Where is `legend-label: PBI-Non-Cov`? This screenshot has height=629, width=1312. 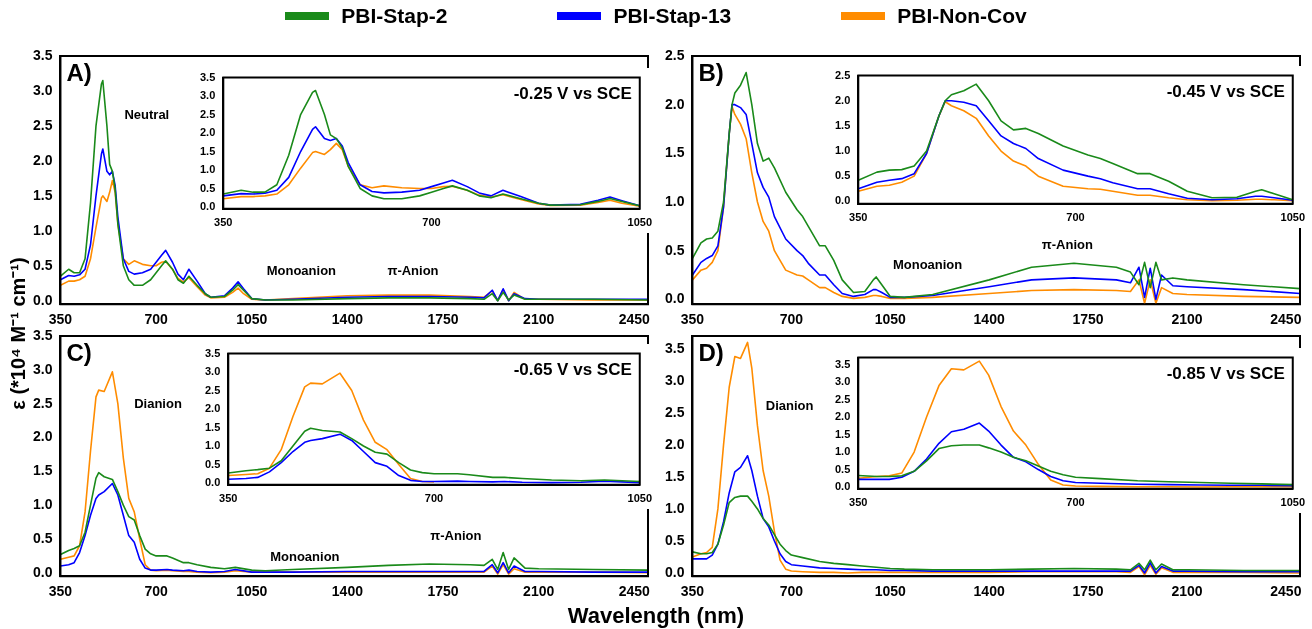 legend-label: PBI-Non-Cov is located at coordinates (962, 16).